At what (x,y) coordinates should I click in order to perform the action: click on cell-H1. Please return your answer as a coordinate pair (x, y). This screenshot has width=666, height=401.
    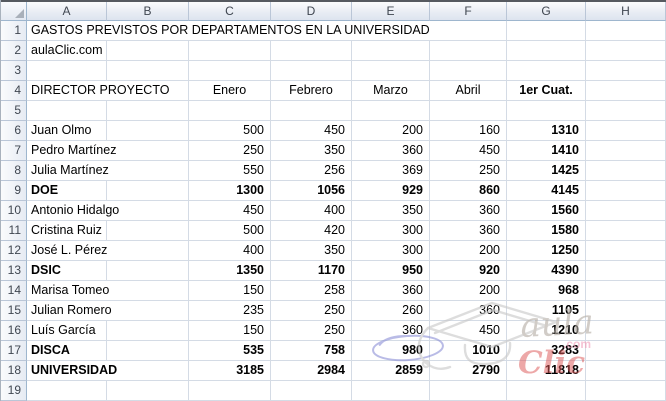
    Looking at the image, I should click on (626, 31).